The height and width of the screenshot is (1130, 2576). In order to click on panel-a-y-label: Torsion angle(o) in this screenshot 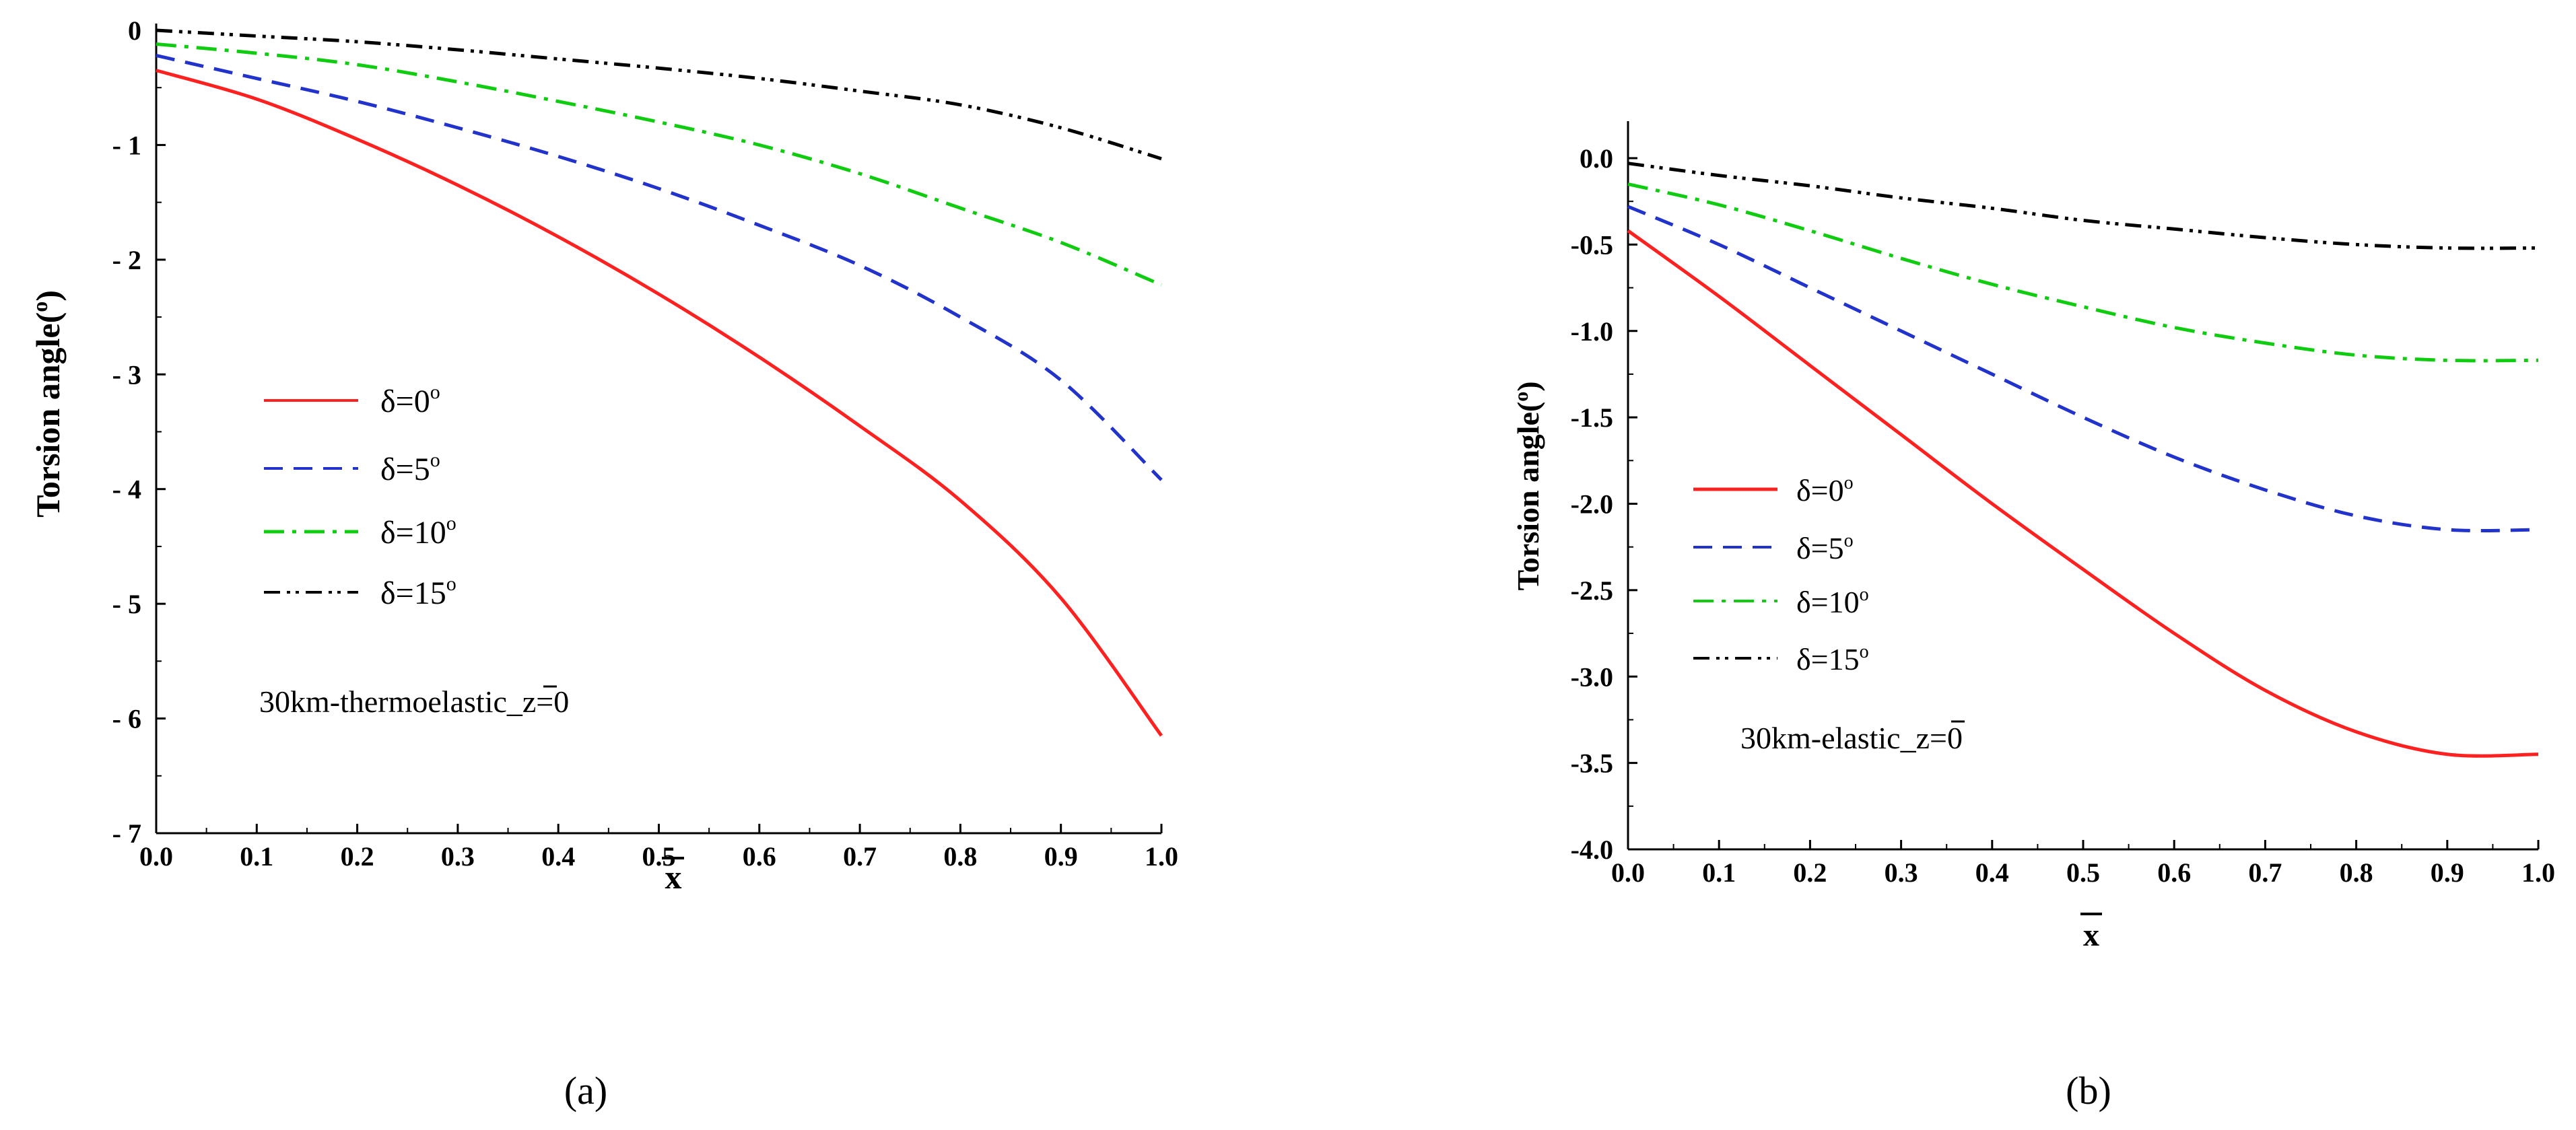, I will do `click(47, 404)`.